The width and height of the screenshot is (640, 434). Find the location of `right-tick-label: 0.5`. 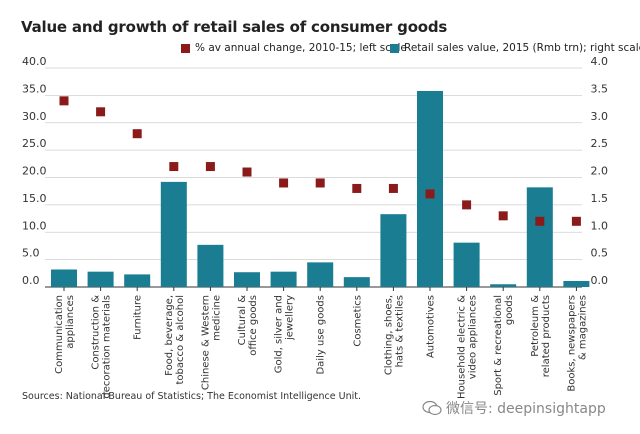

right-tick-label: 0.5 is located at coordinates (600, 253).